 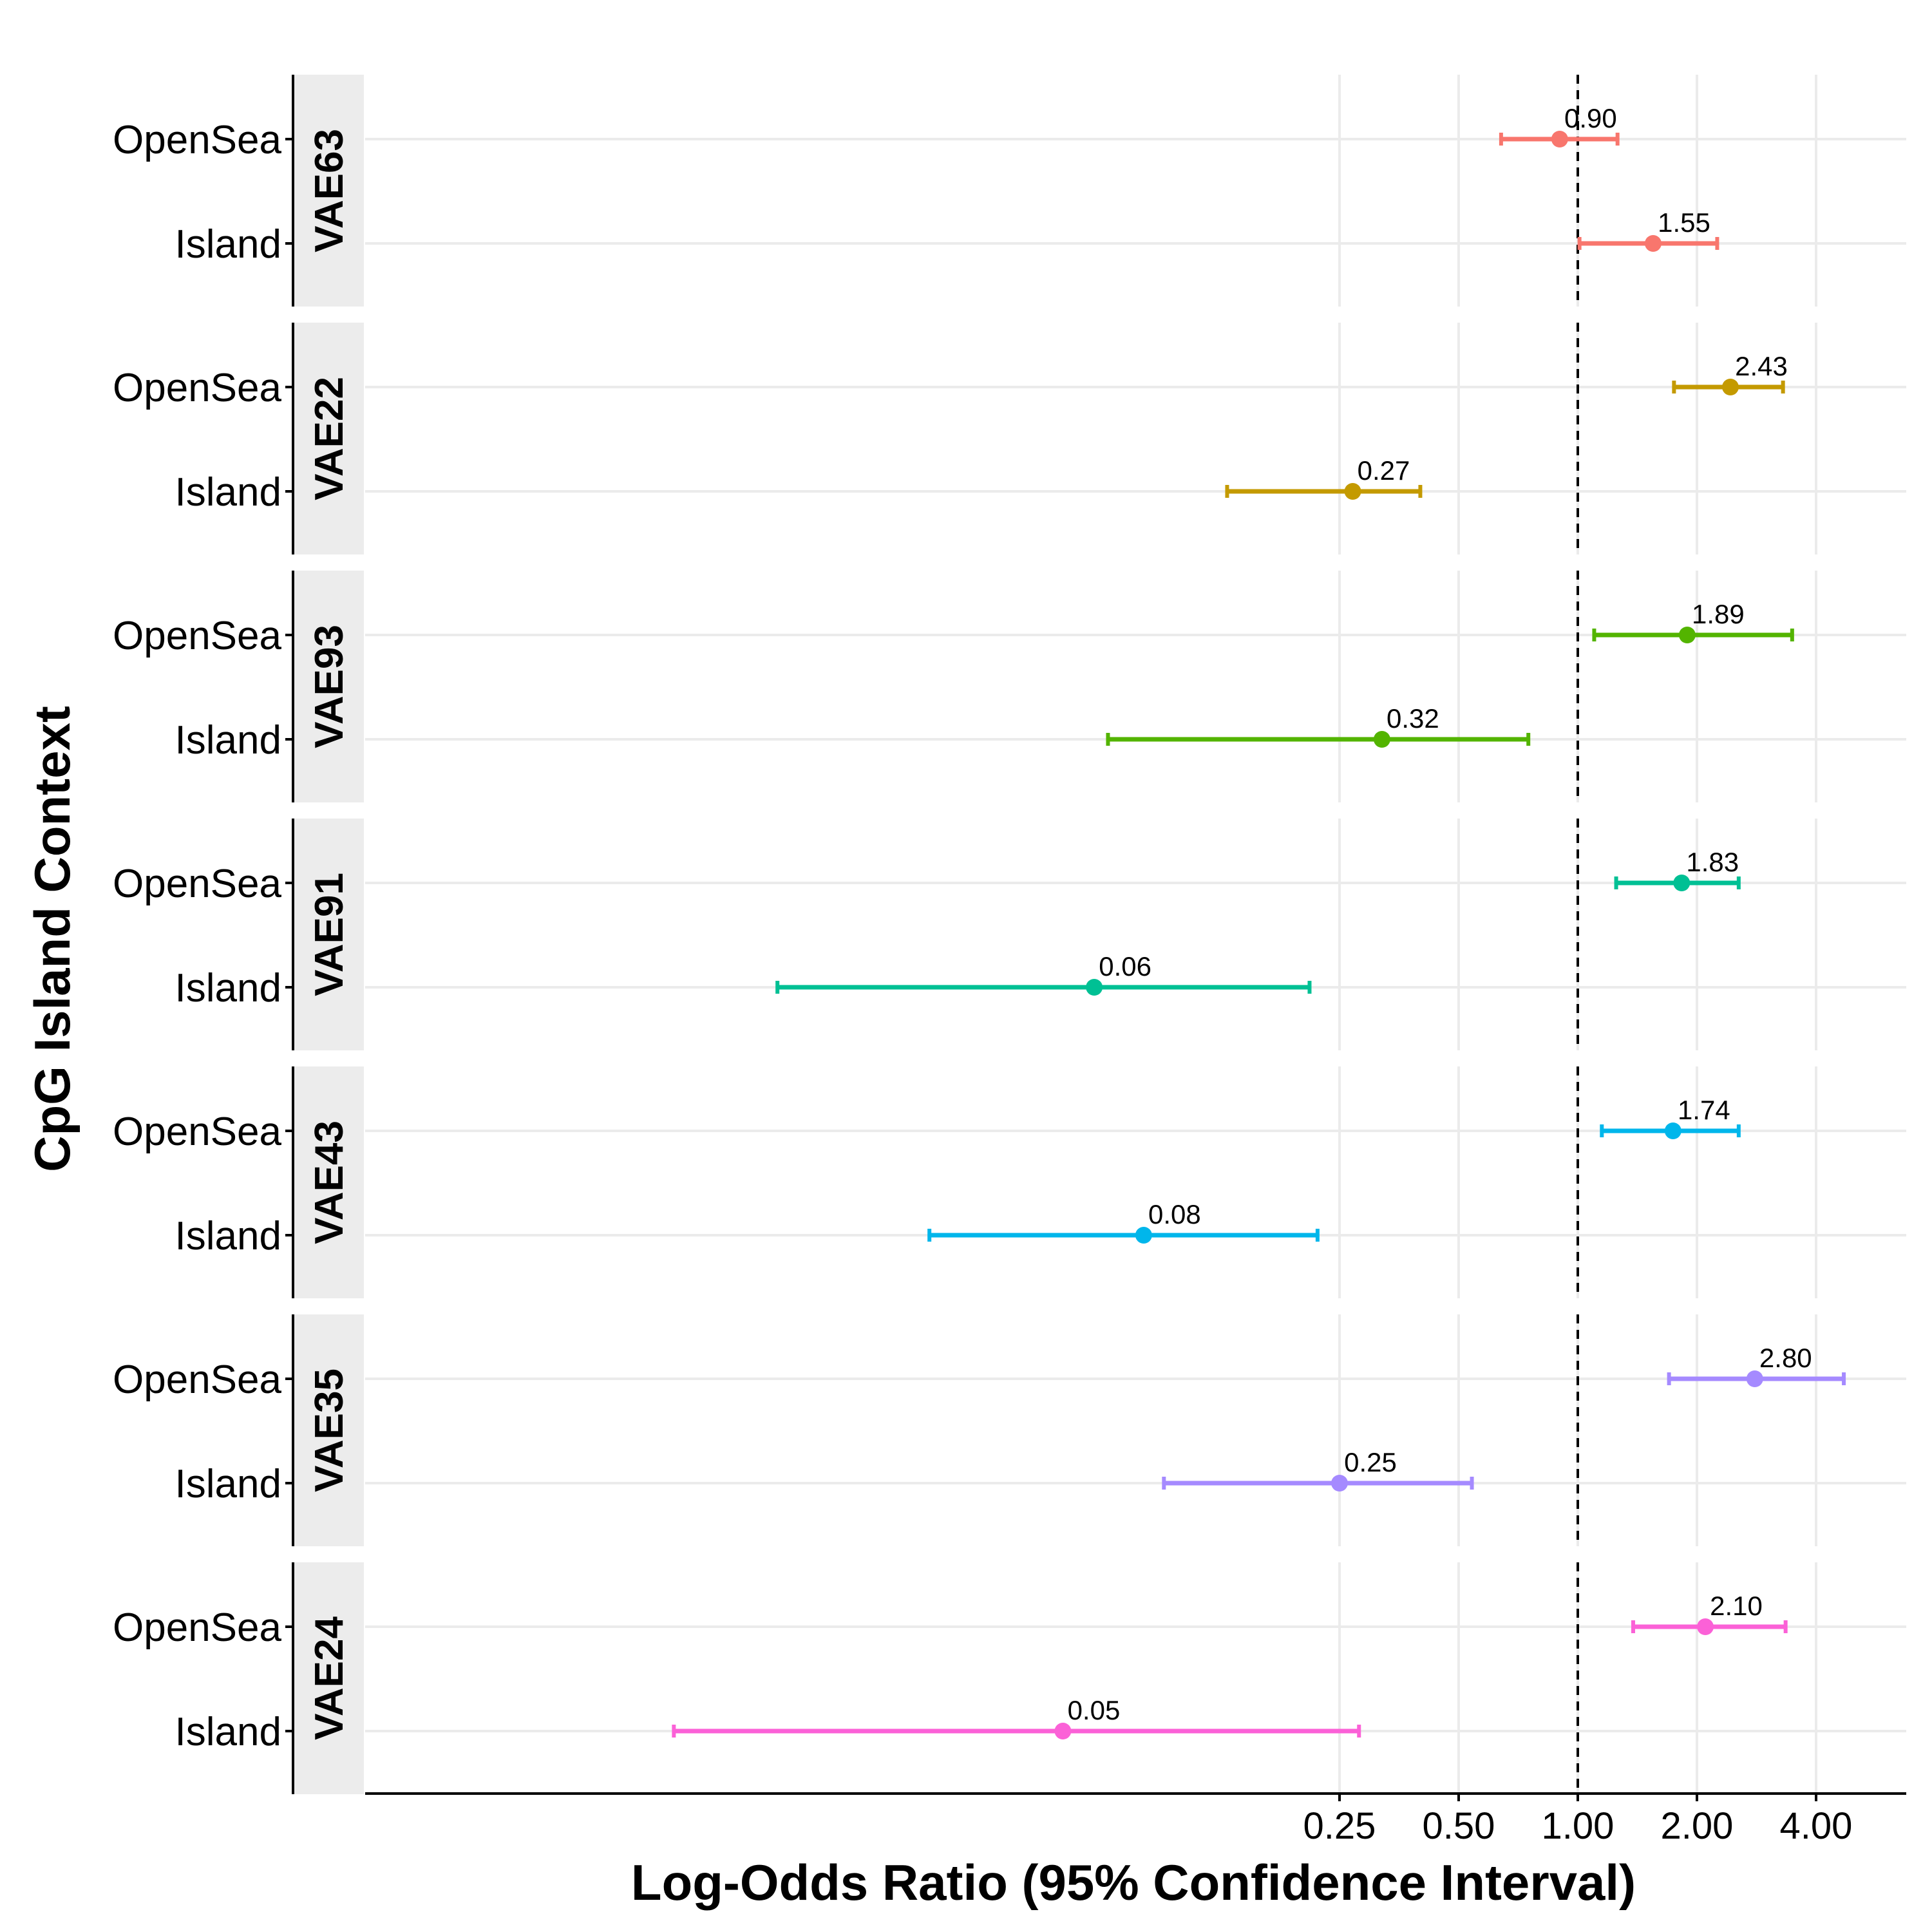 What do you see at coordinates (950, 438) in the screenshot?
I see `panel-vae22: VAE22 OpenSea 2.43 Island 0.27` at bounding box center [950, 438].